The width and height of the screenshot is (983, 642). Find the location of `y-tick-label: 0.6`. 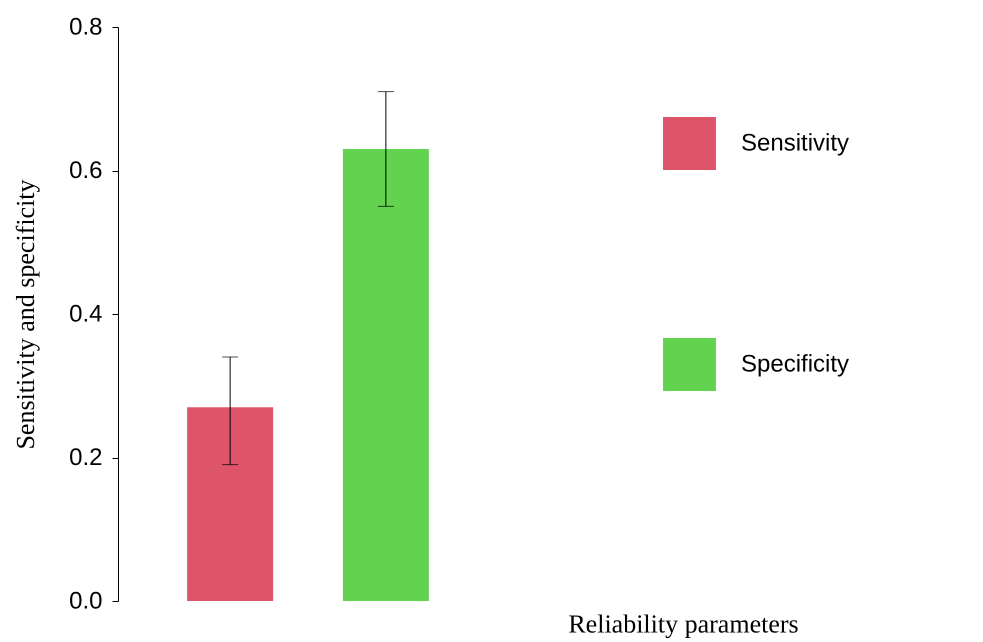

y-tick-label: 0.6 is located at coordinates (85, 170).